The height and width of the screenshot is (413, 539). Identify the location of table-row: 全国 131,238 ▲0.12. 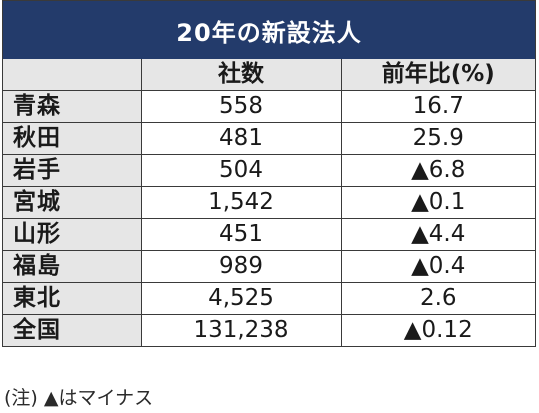
(269, 330).